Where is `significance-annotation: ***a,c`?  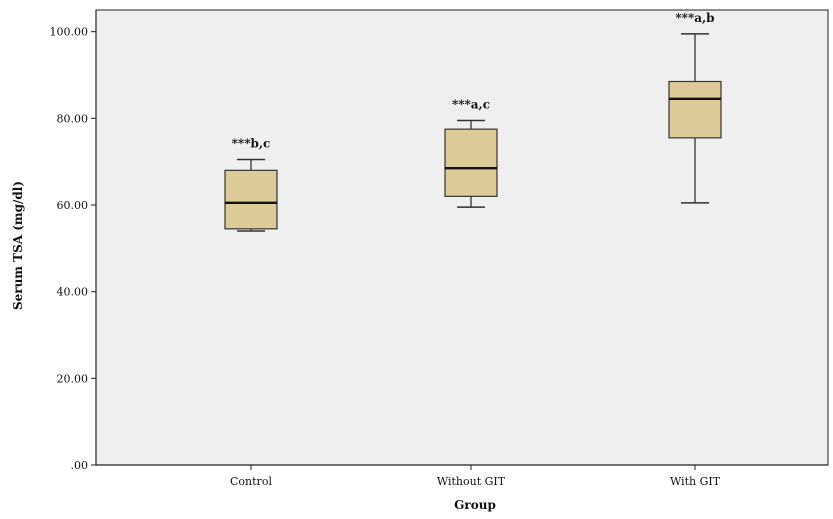
significance-annotation: ***a,c is located at coordinates (471, 105).